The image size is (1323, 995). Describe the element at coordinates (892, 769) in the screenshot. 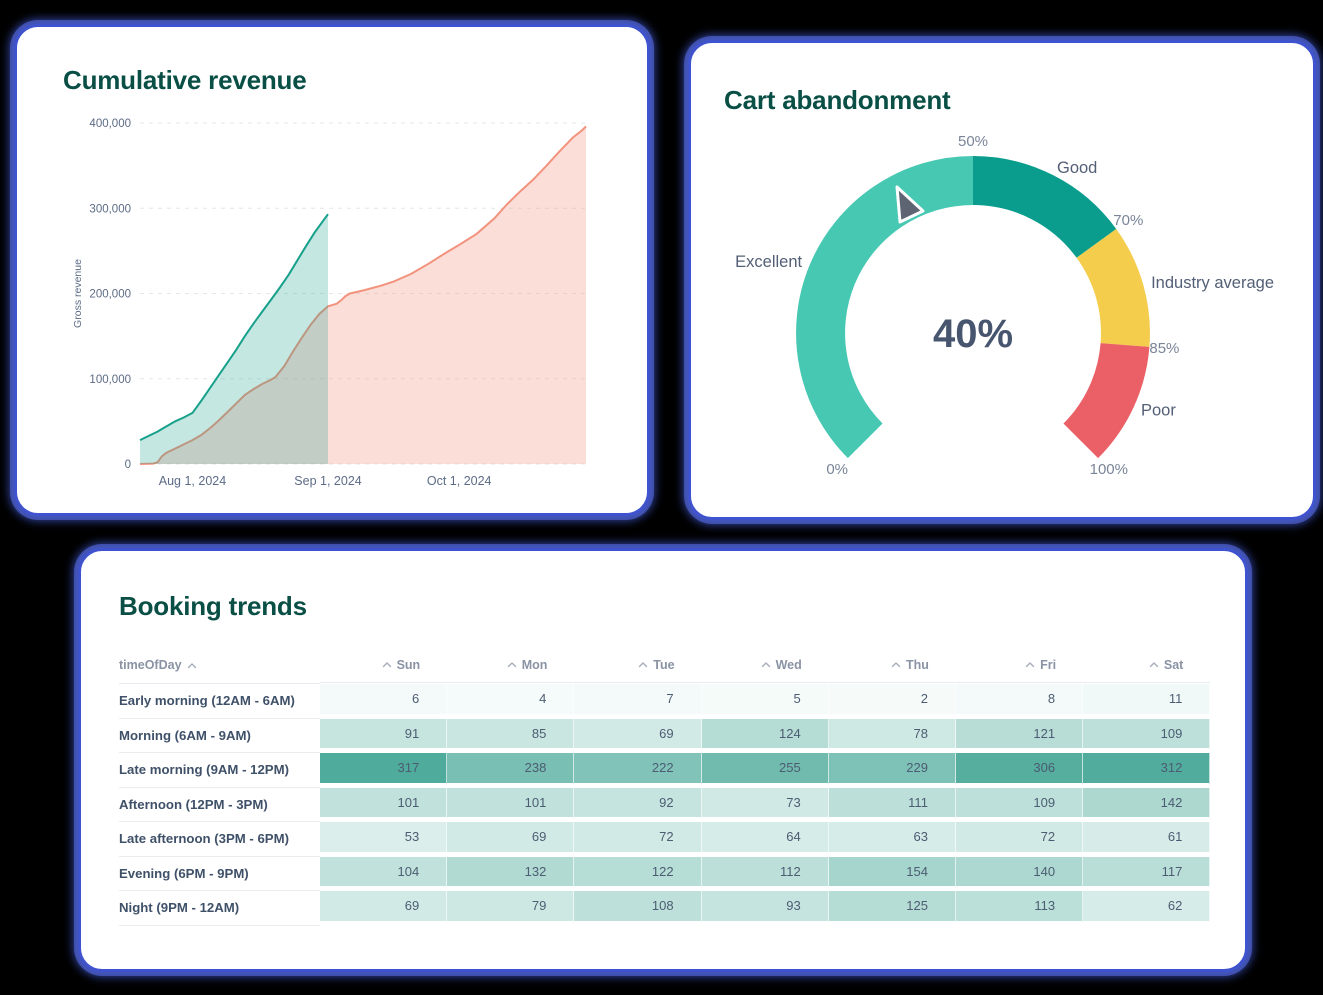

I see `heatmap-cell: 229` at that location.